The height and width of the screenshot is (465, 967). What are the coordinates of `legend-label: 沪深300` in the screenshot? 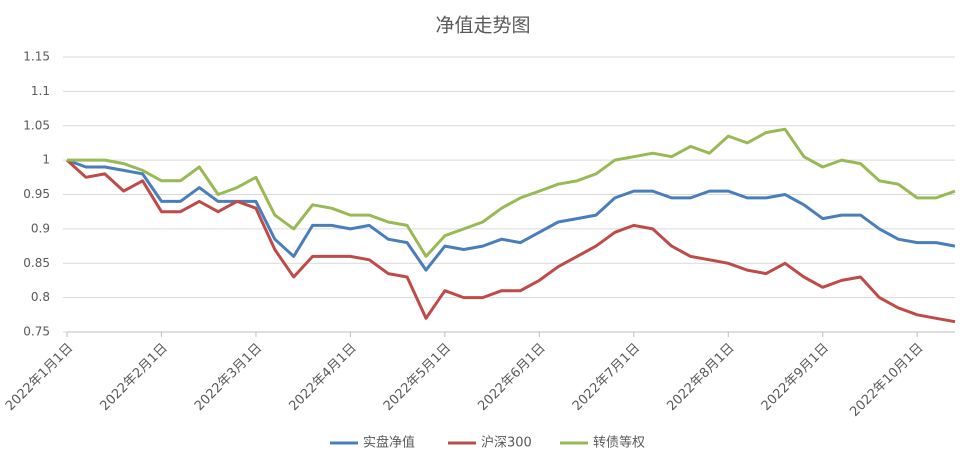 It's located at (506, 443).